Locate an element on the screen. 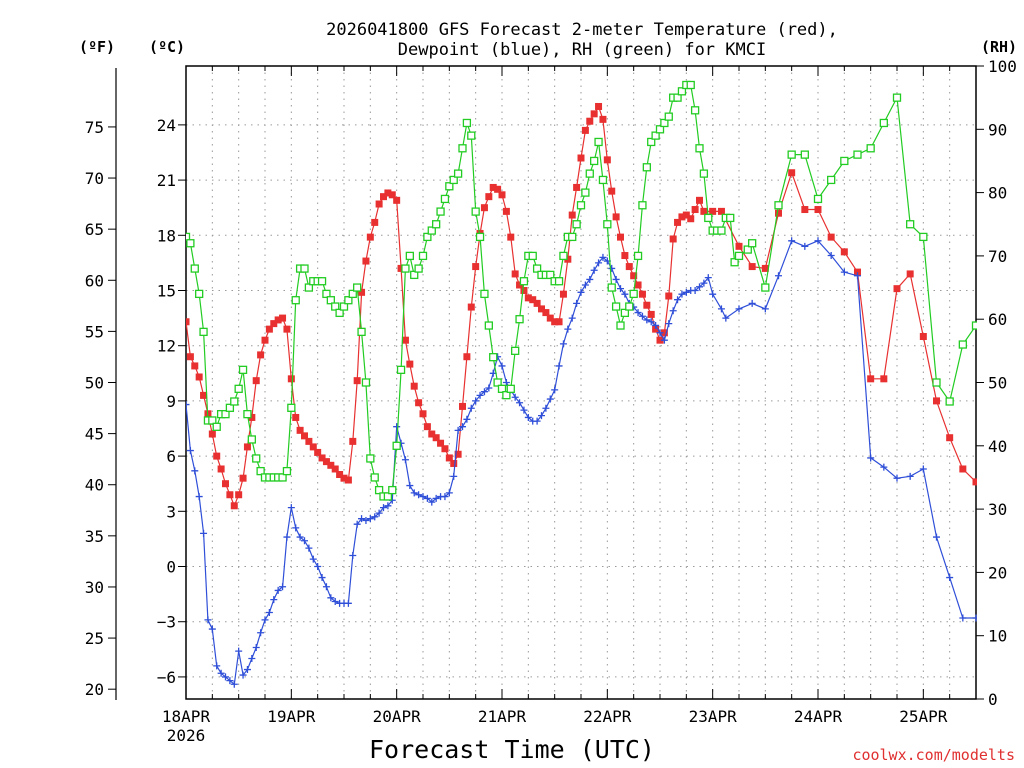  y-tick-label-c: 6 is located at coordinates (171, 456).